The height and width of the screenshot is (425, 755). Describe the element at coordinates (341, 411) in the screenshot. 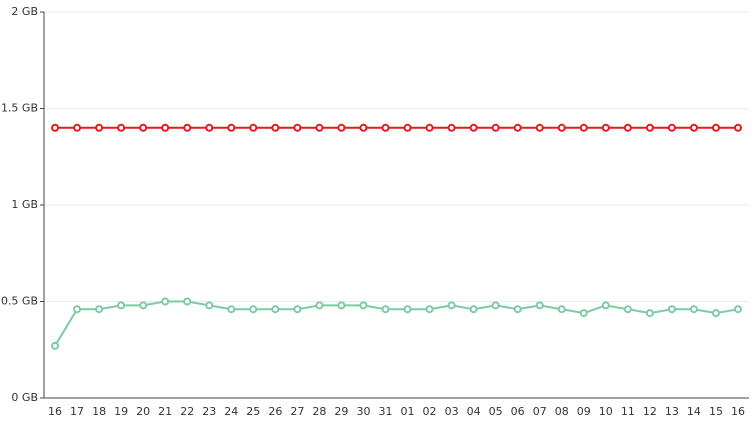

I see `x-tick-label: 29` at that location.